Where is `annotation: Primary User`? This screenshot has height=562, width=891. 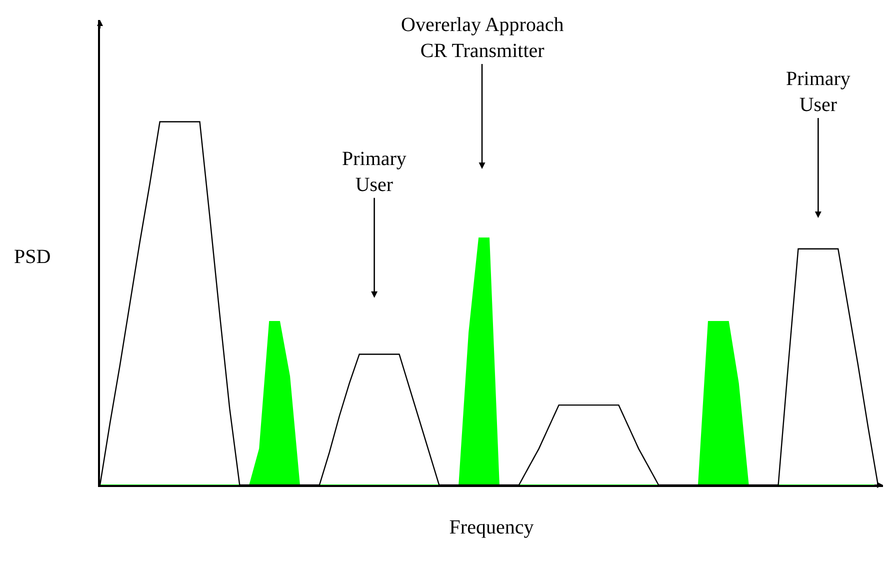
annotation: Primary User is located at coordinates (374, 172).